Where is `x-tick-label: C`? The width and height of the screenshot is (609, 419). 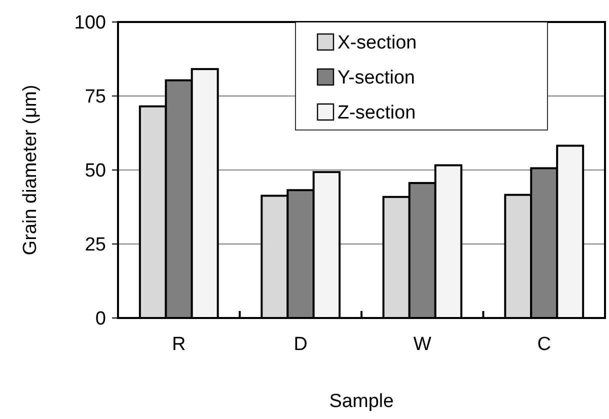 x-tick-label: C is located at coordinates (544, 344).